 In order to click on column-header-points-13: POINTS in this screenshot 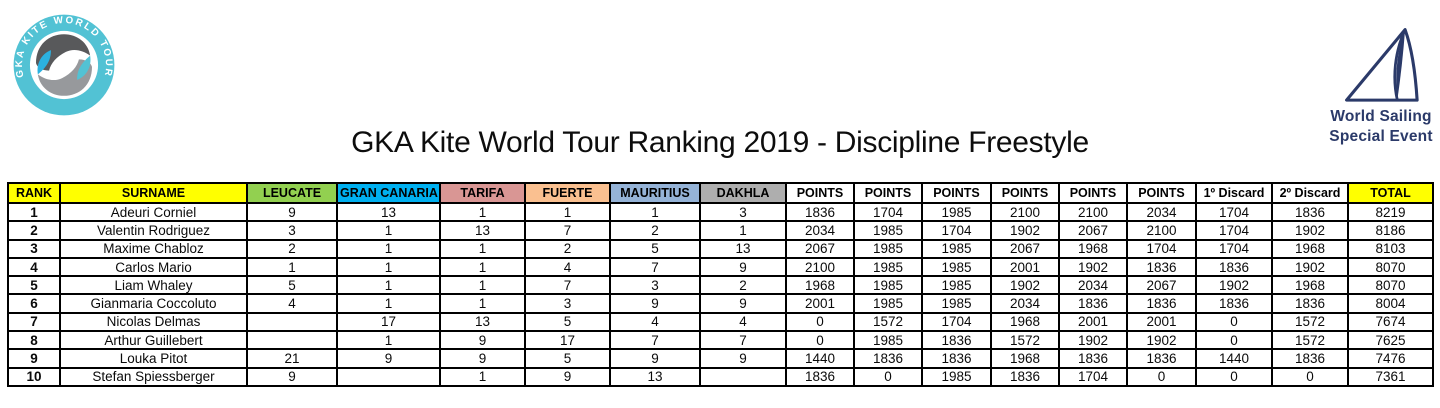, I will do `click(1161, 193)`.